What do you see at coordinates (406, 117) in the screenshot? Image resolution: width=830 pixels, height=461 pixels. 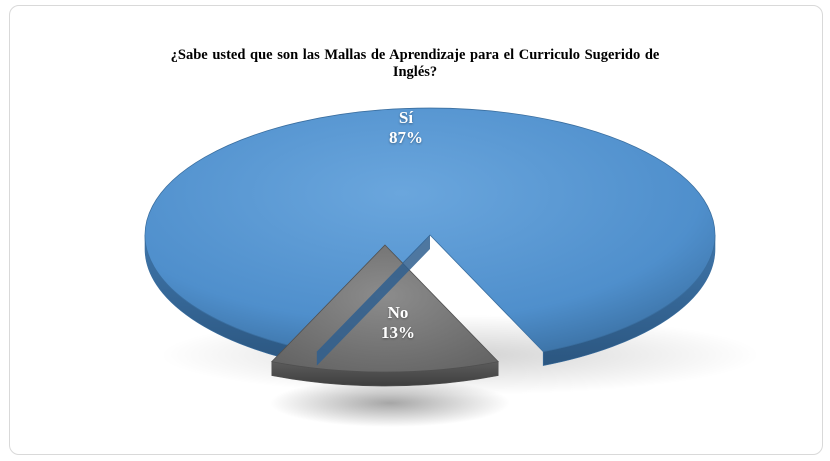 I see `slice-category-si: Sí` at bounding box center [406, 117].